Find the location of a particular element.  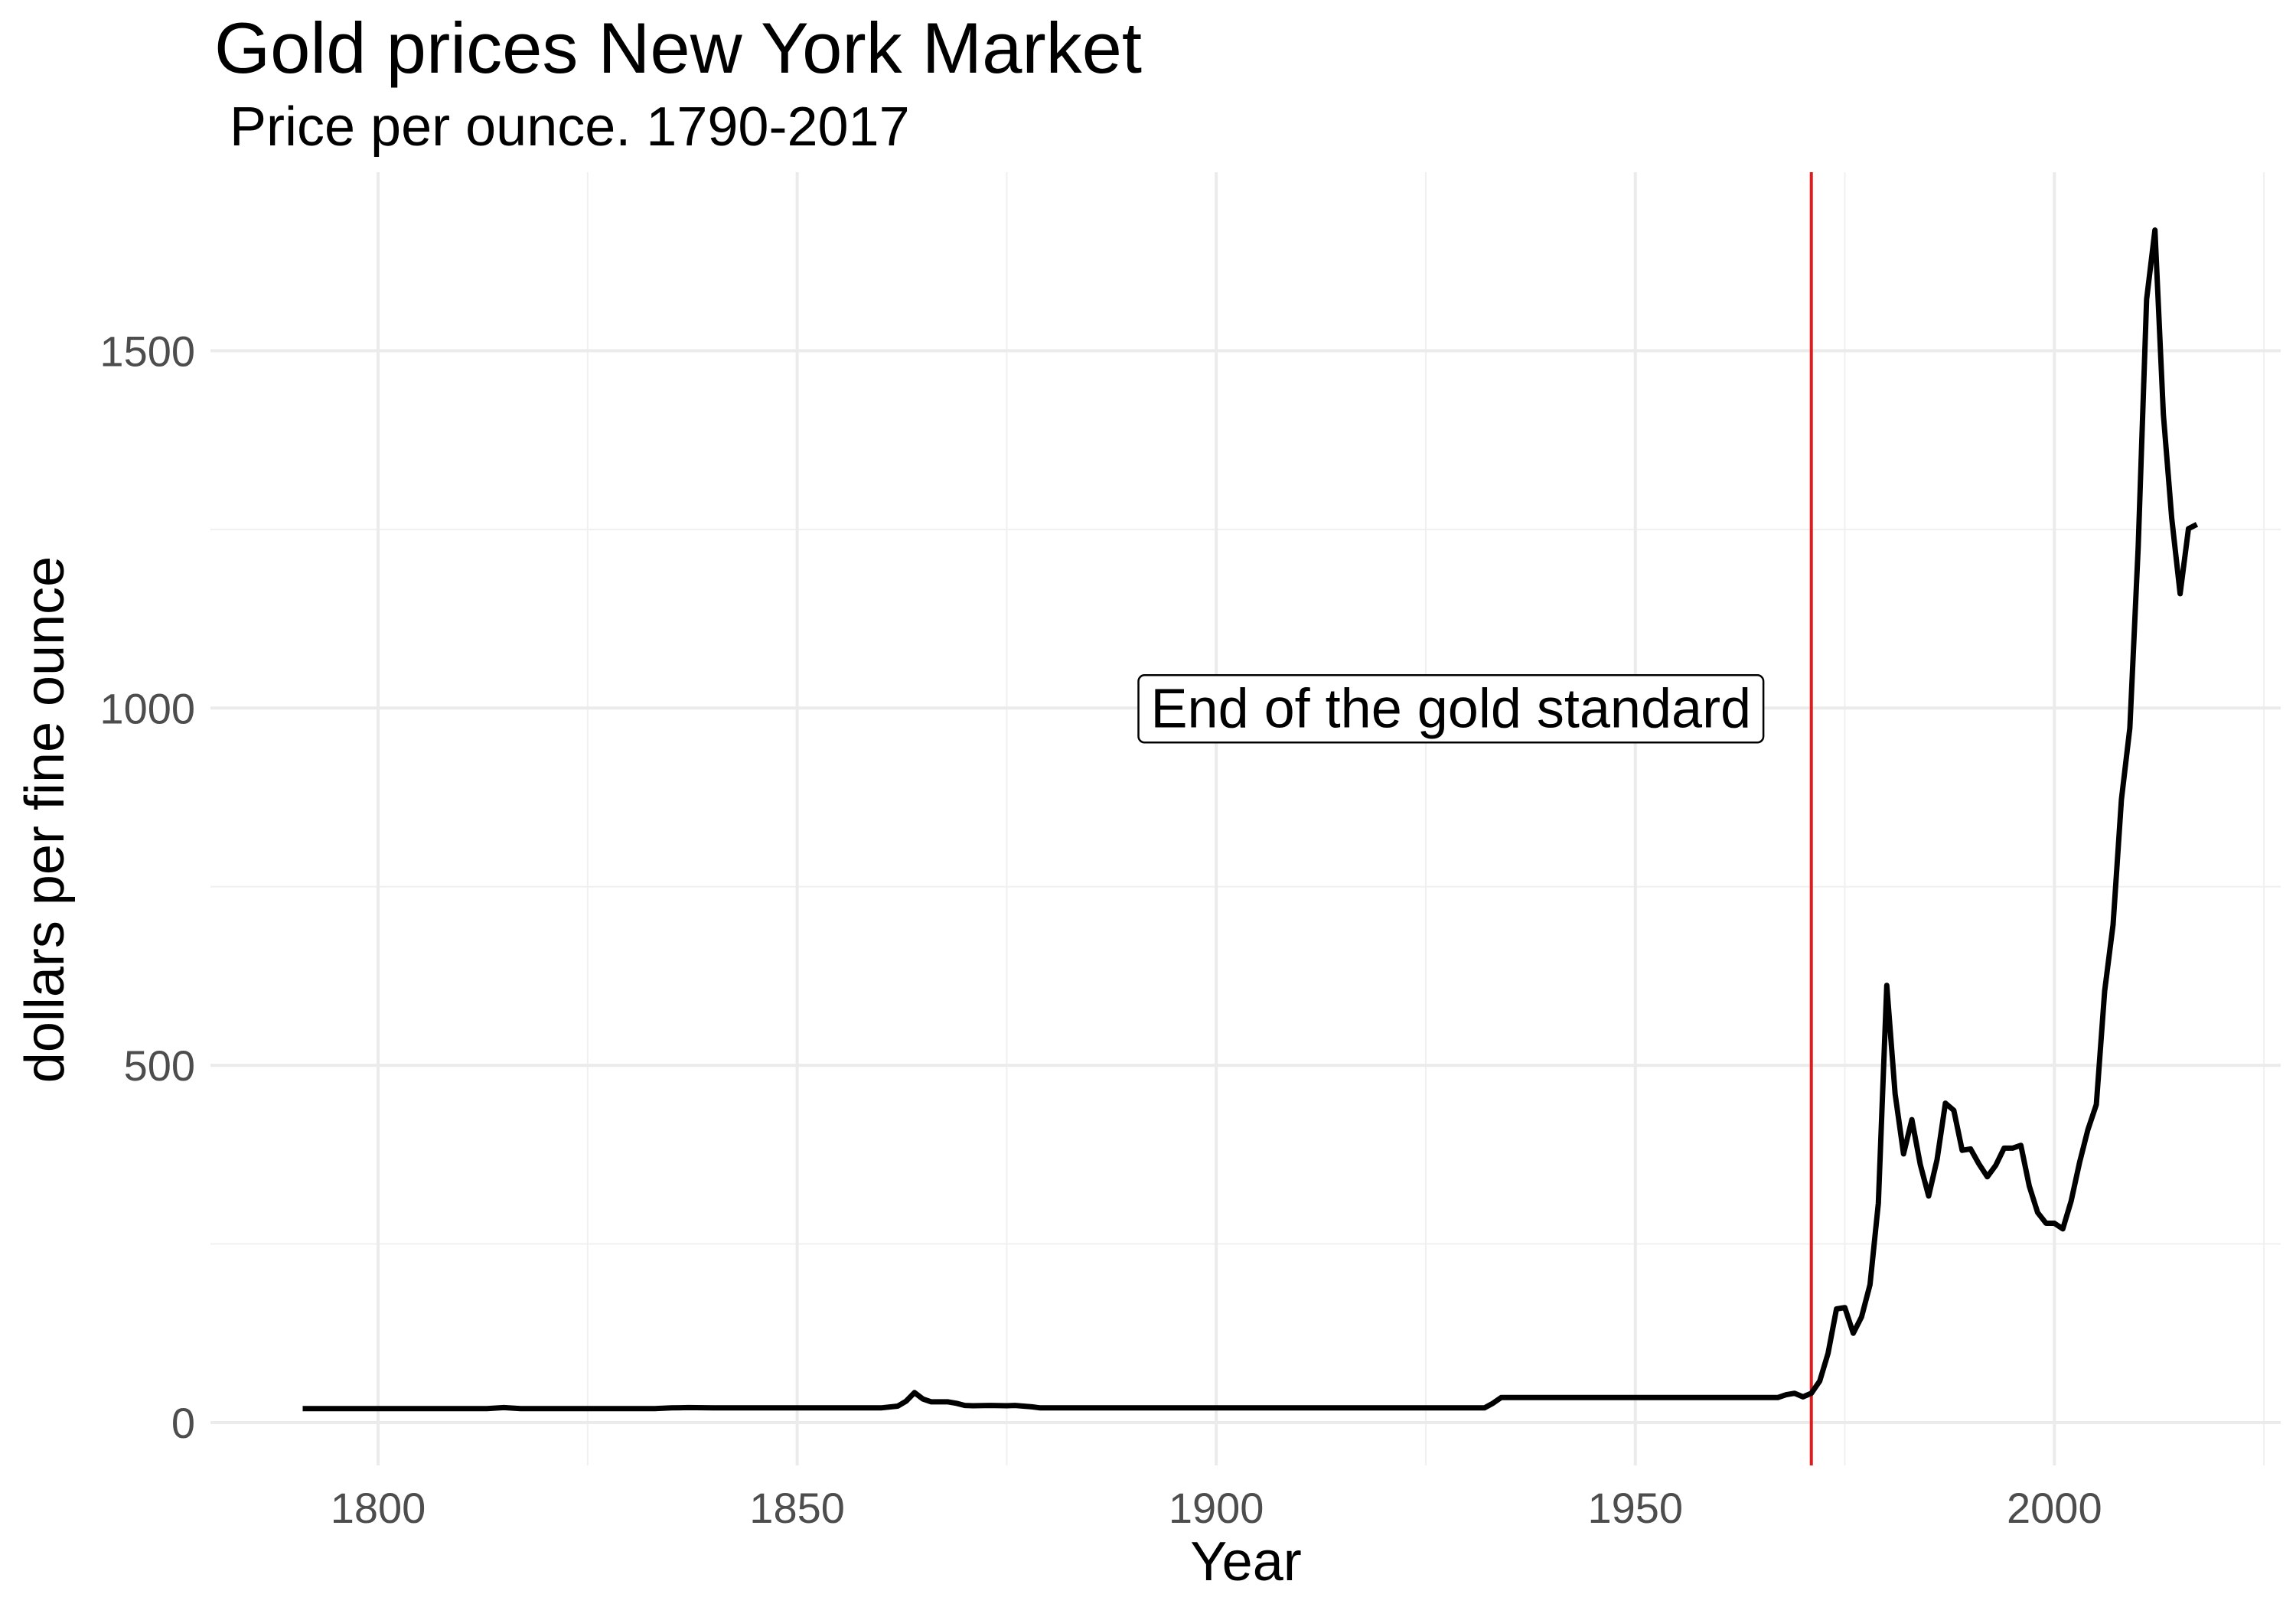

y-axis-title: dollars per fine ounce is located at coordinates (45, 819).